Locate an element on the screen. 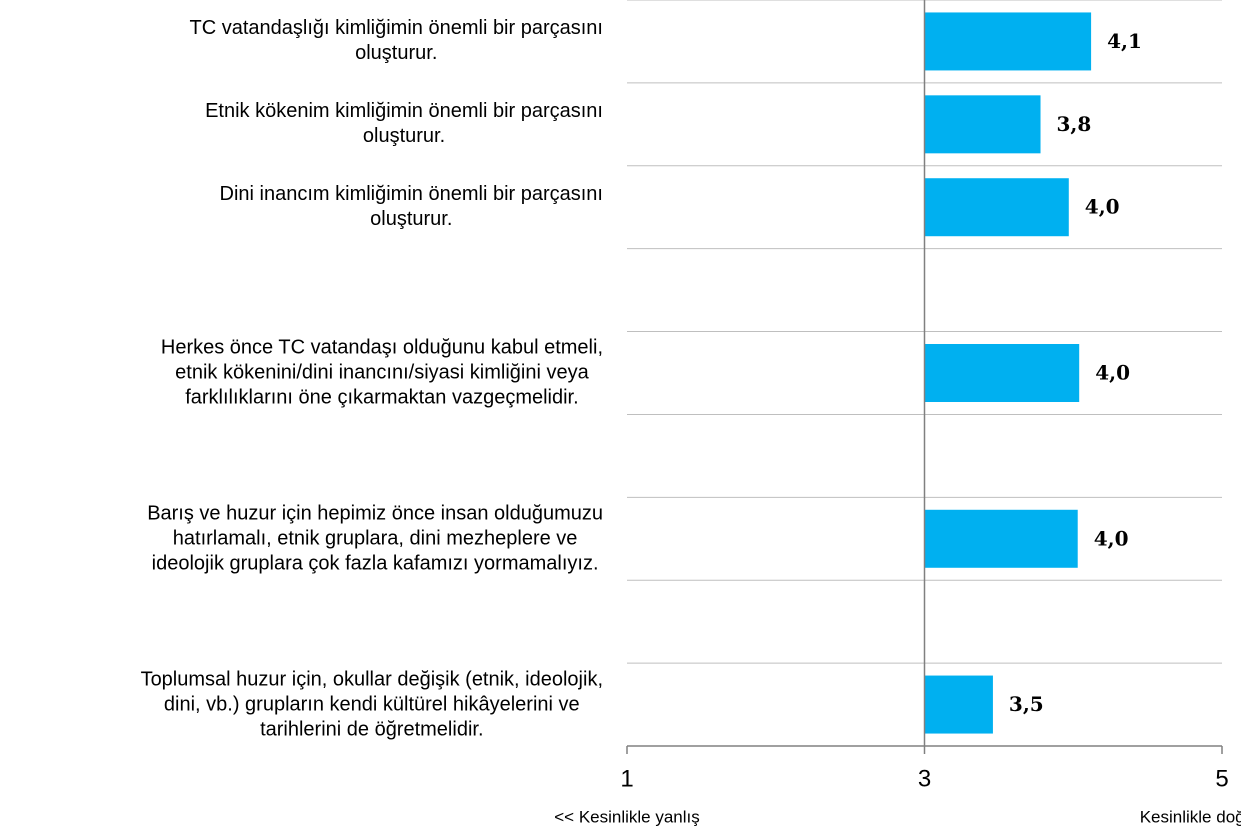  x-tick-label: 5 is located at coordinates (1221, 778).